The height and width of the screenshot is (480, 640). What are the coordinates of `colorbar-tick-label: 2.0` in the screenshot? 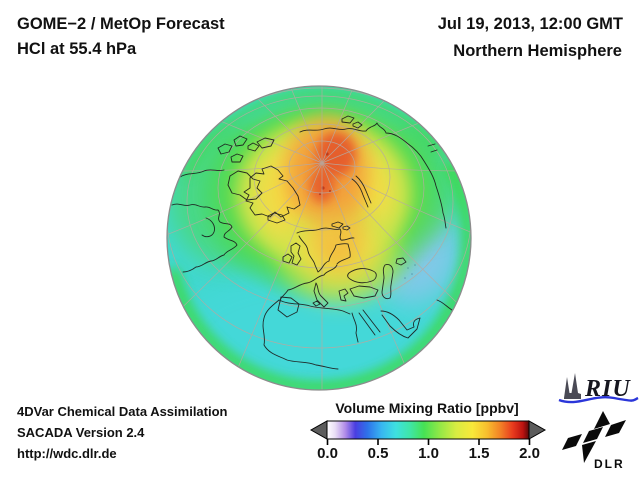 It's located at (529, 453).